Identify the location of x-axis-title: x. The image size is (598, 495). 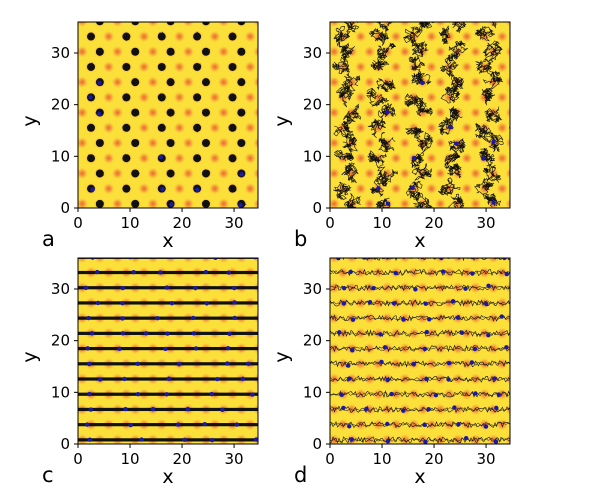
(419, 241).